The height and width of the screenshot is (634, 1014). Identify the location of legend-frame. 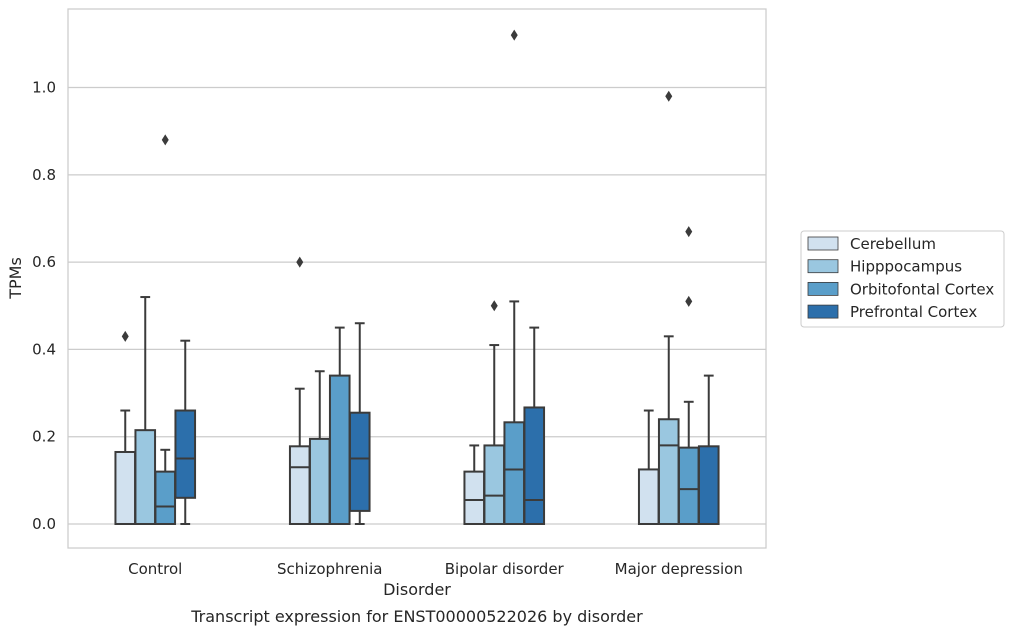
(902, 279).